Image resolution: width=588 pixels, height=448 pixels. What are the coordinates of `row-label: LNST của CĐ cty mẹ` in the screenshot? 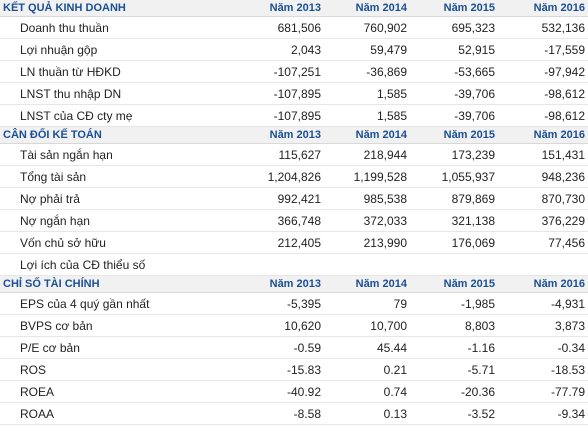 It's located at (120, 115).